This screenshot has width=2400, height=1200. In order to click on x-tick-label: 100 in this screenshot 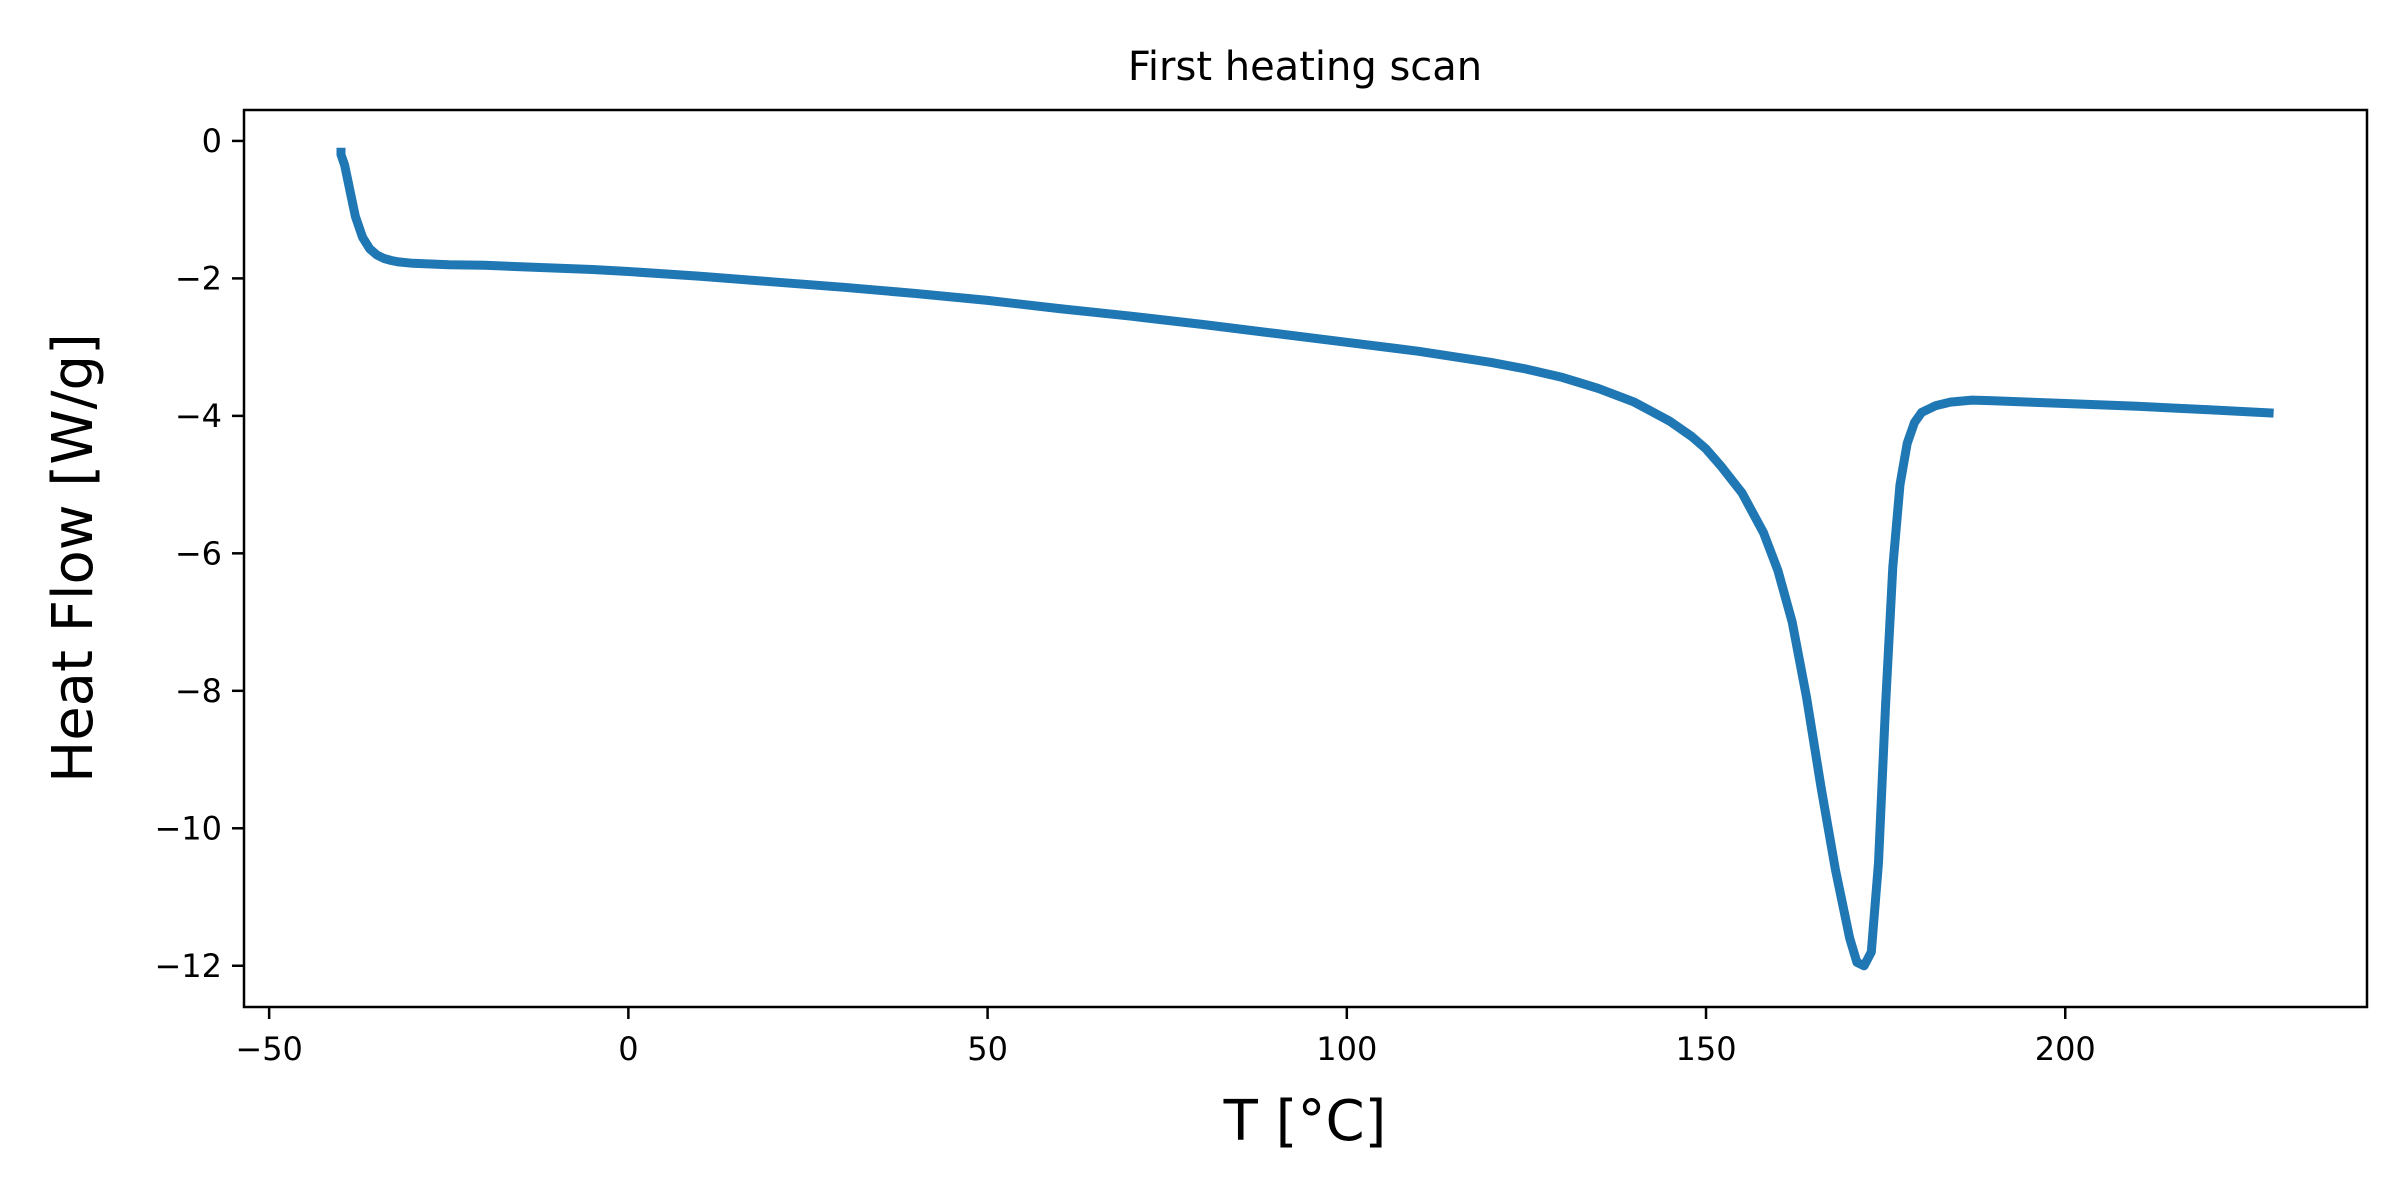, I will do `click(1346, 1049)`.